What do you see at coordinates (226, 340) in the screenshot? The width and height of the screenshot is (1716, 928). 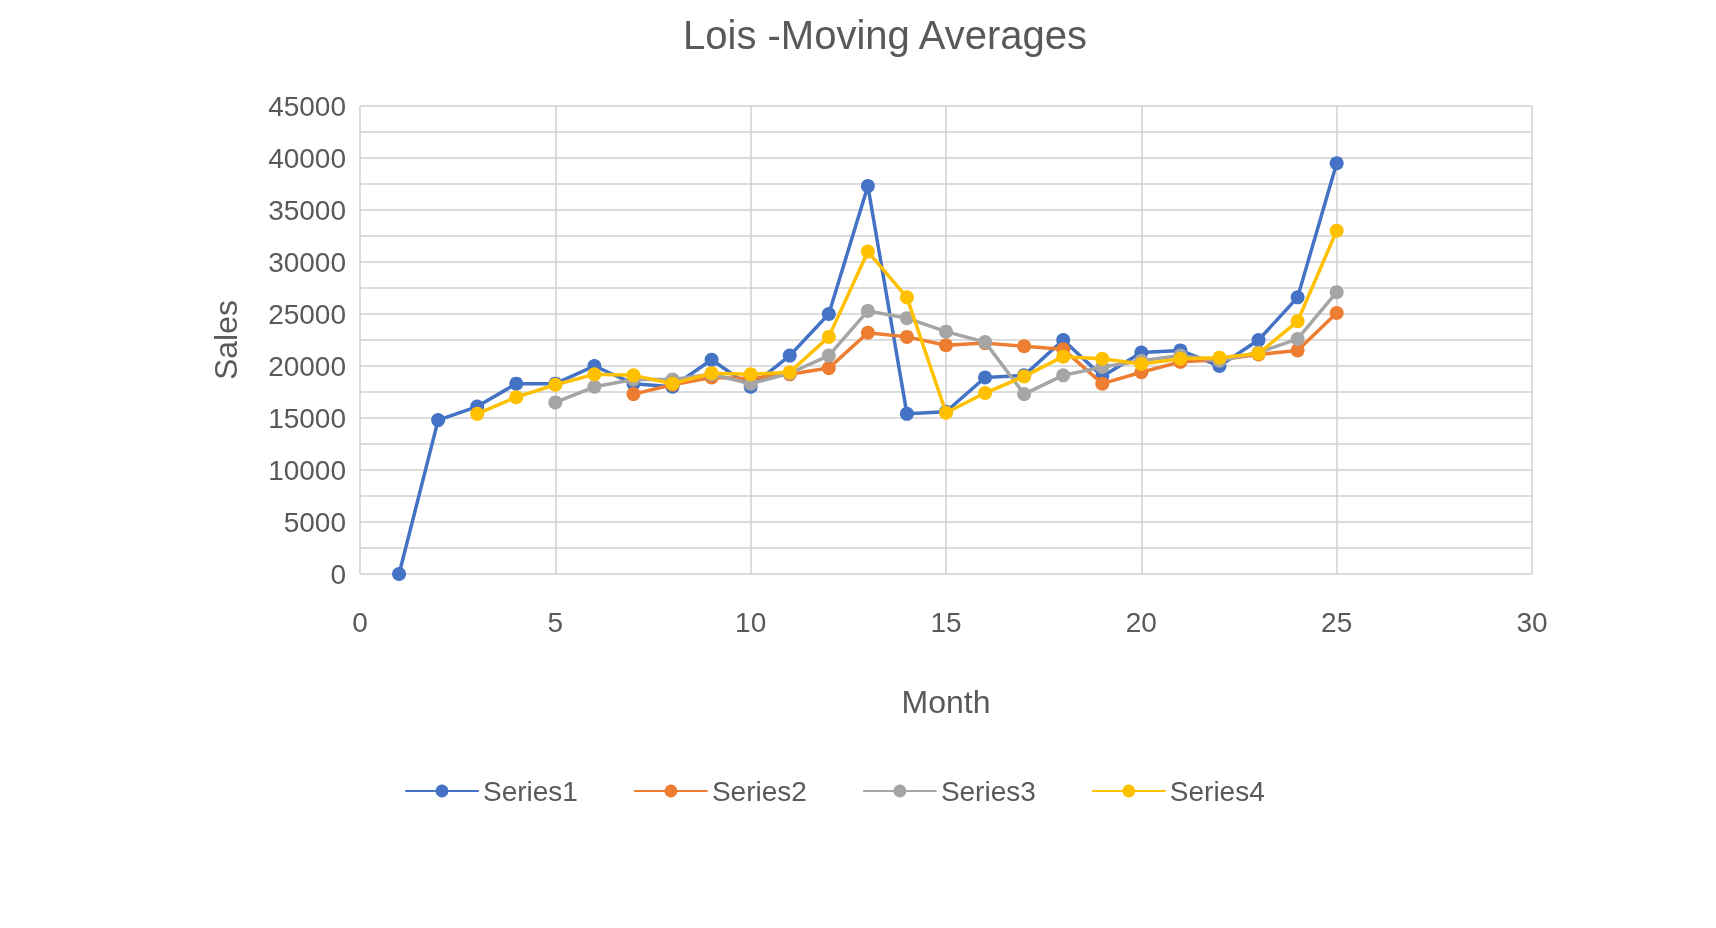 I see `y-axis-title: Sales` at bounding box center [226, 340].